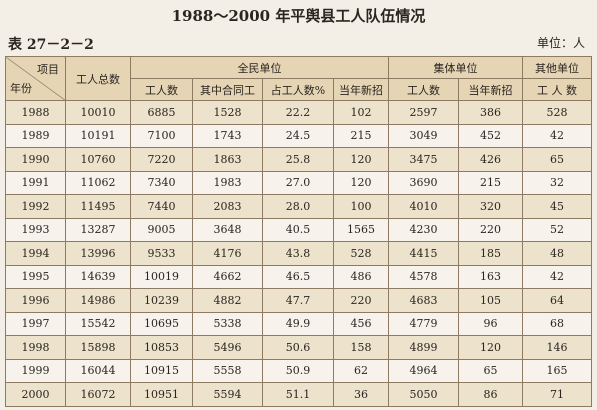 This screenshot has width=597, height=410. What do you see at coordinates (557, 229) in the screenshot?
I see `value-cell: 52` at bounding box center [557, 229].